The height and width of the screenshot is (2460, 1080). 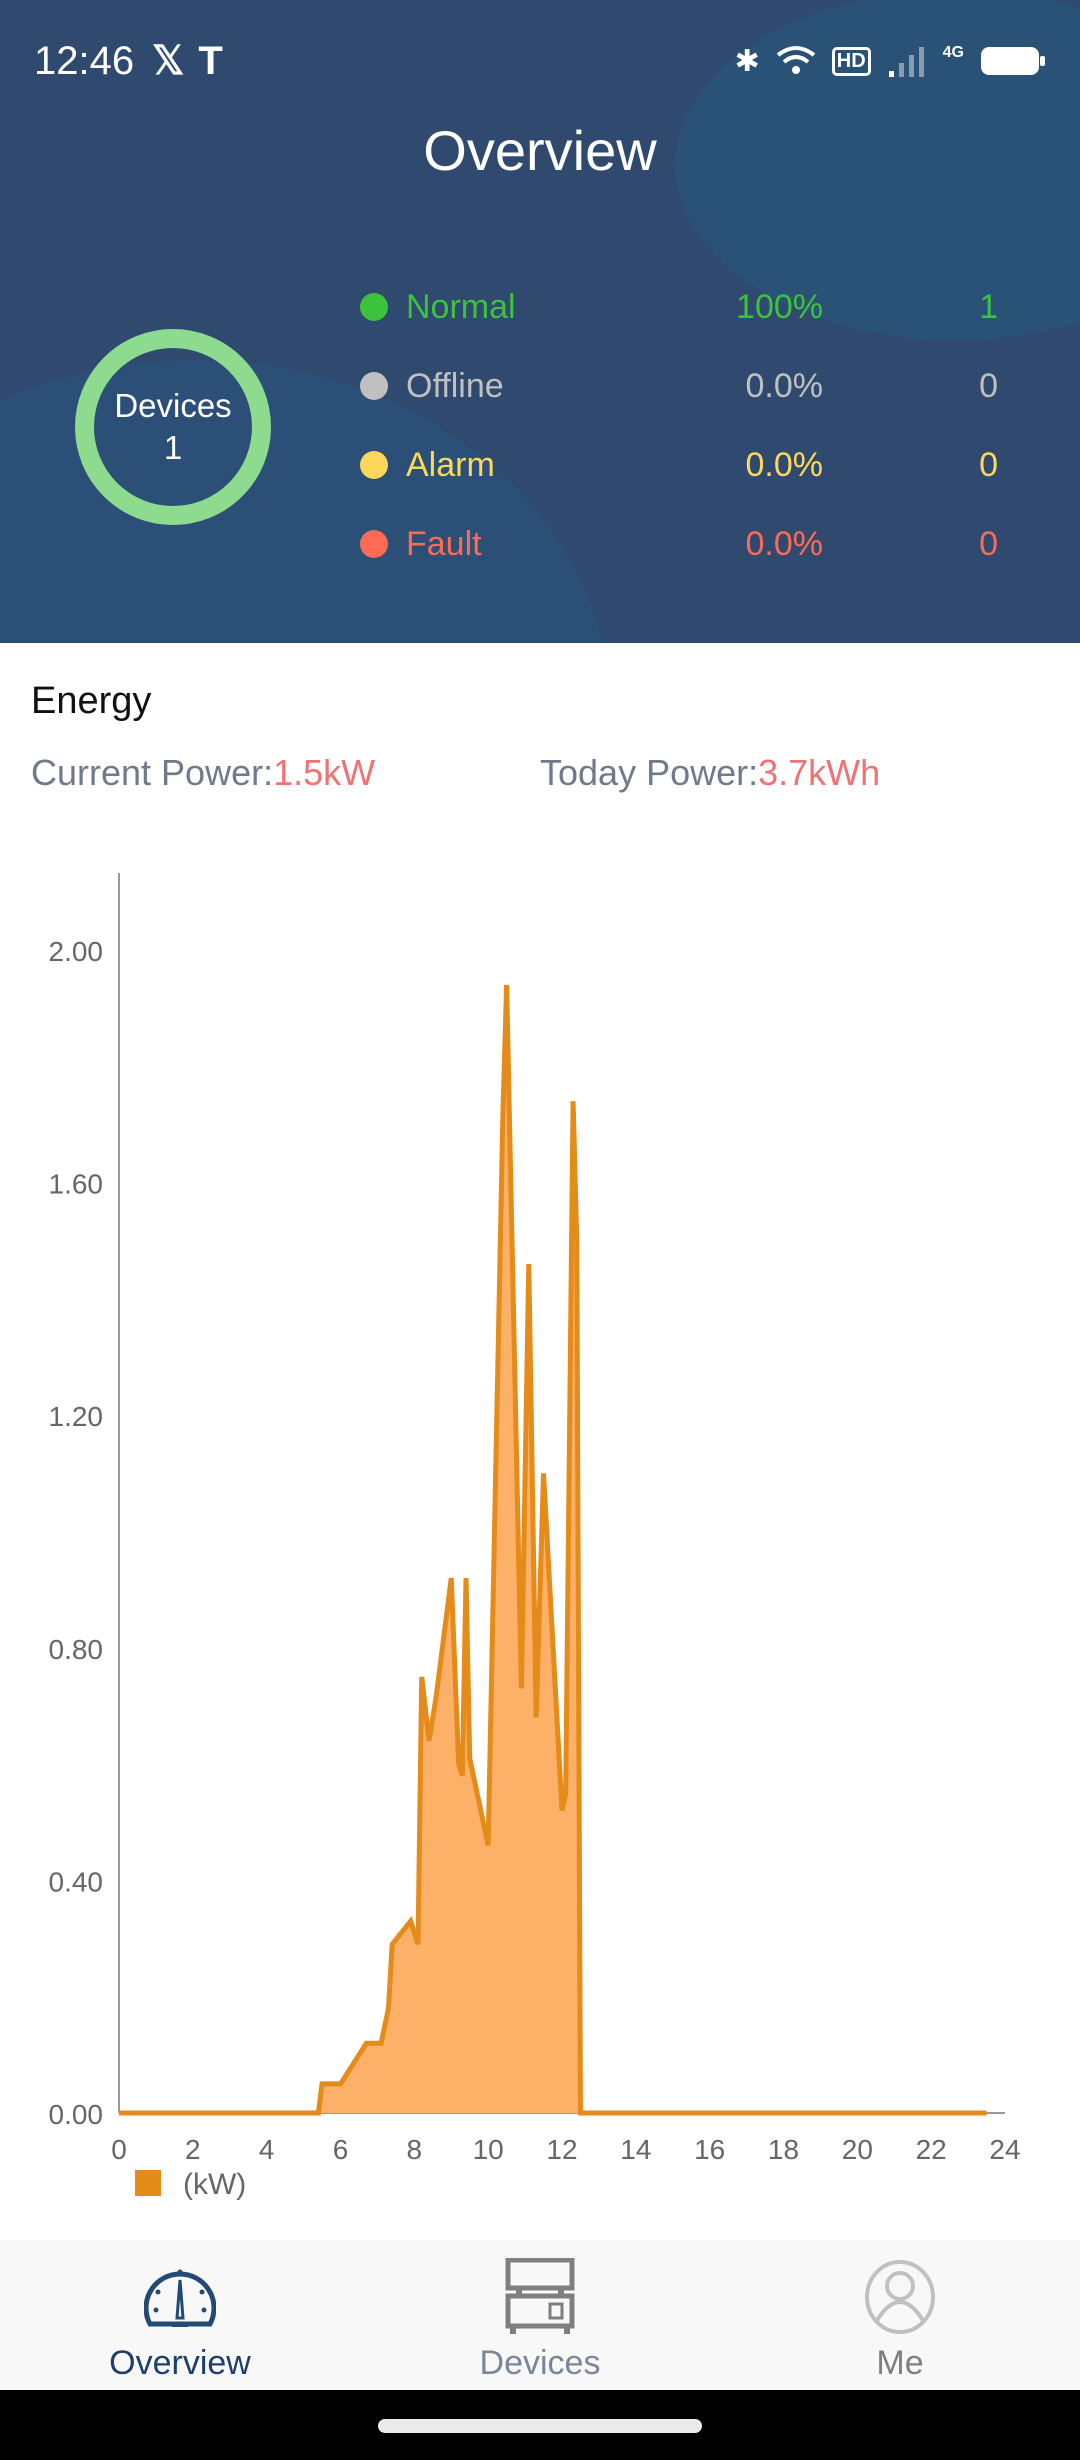 I want to click on x-tick-label: 18, so click(x=783, y=2149).